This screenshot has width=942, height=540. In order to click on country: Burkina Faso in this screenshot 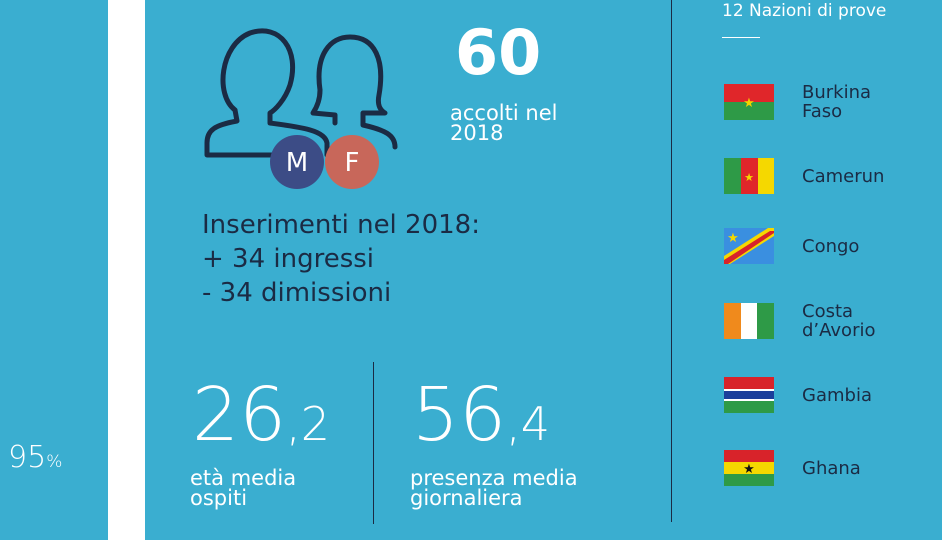, I will do `click(836, 102)`.